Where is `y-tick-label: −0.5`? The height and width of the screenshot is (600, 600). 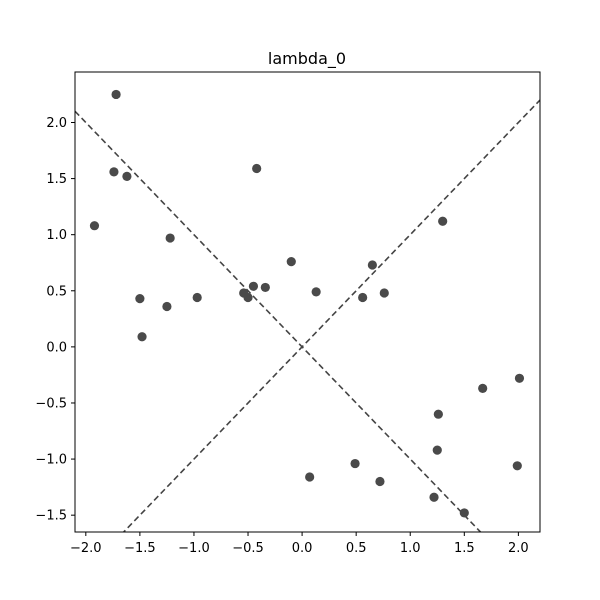 y-tick-label: −0.5 is located at coordinates (51, 403).